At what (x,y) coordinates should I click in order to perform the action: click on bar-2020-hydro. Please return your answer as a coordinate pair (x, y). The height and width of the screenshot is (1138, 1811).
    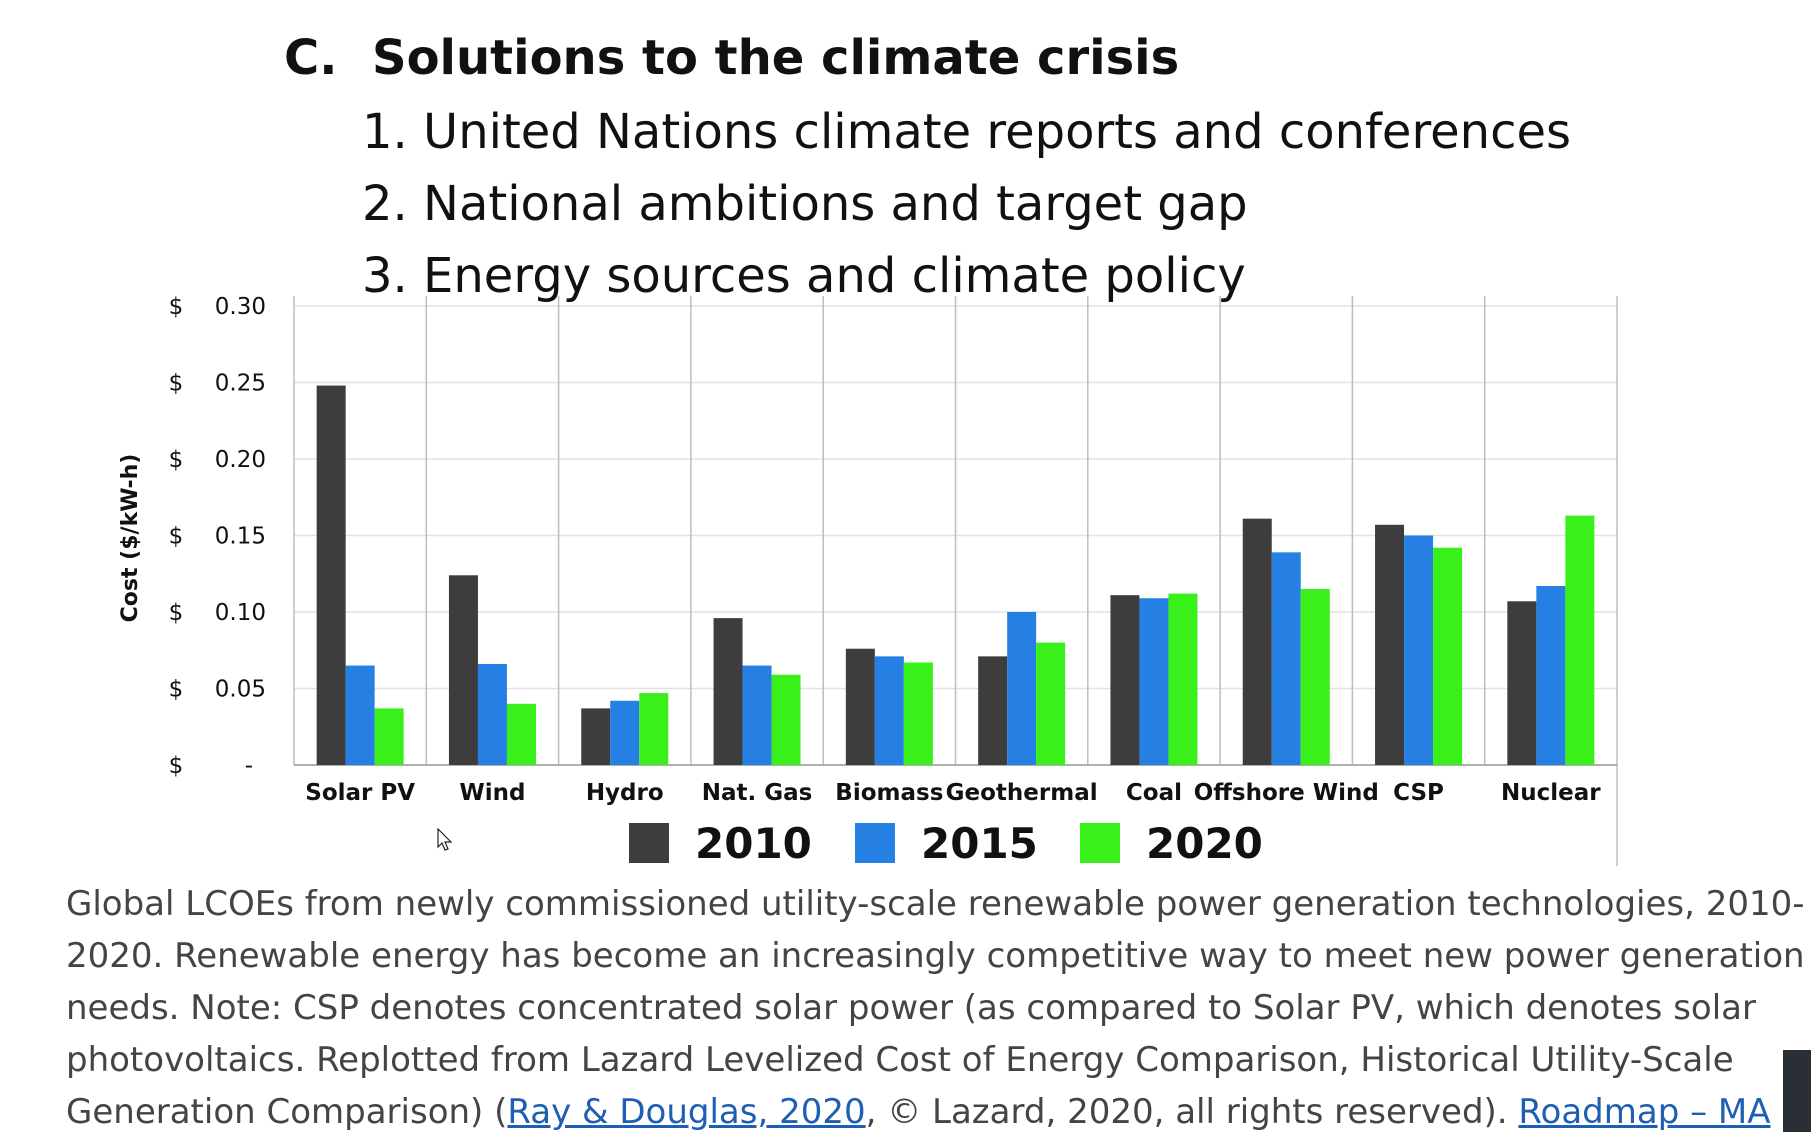
    Looking at the image, I should click on (654, 729).